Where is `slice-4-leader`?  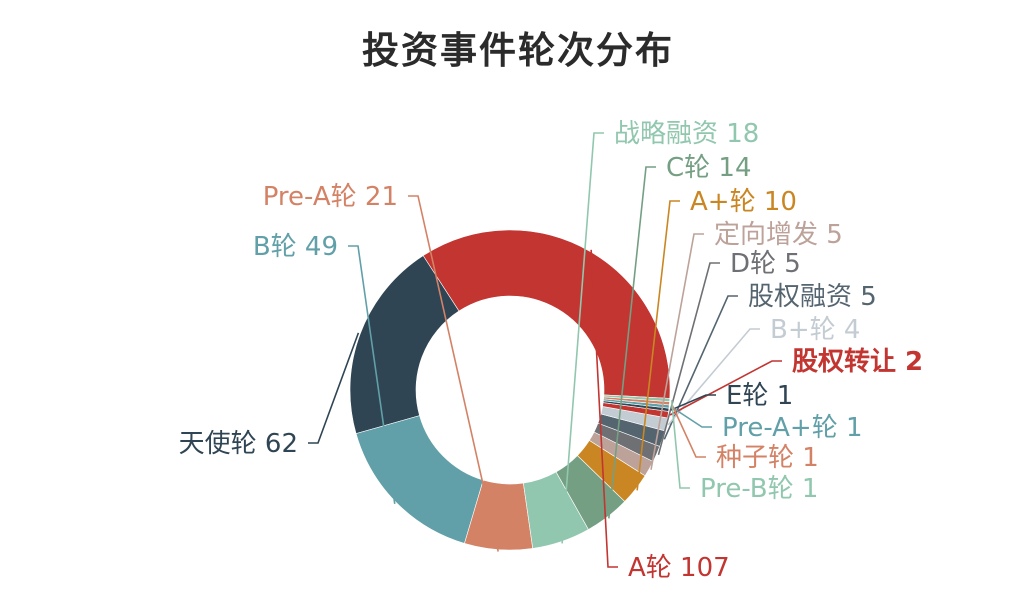
slice-4-leader is located at coordinates (582, 338).